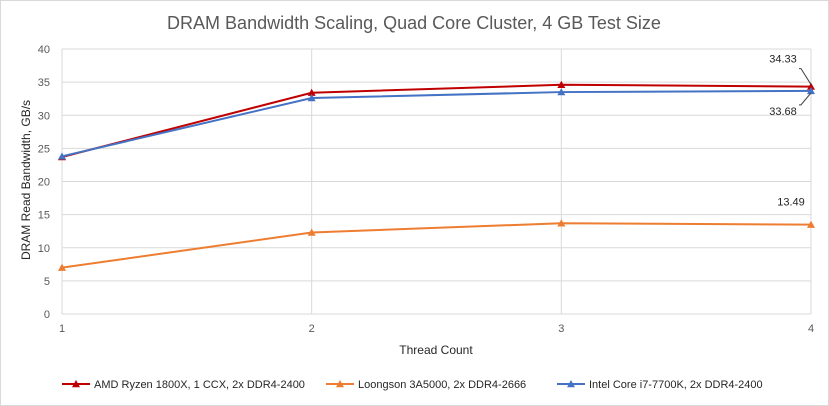 Image resolution: width=829 pixels, height=406 pixels. I want to click on y-axis-title: DRAM Read Bandwidth, GB/s, so click(26, 180).